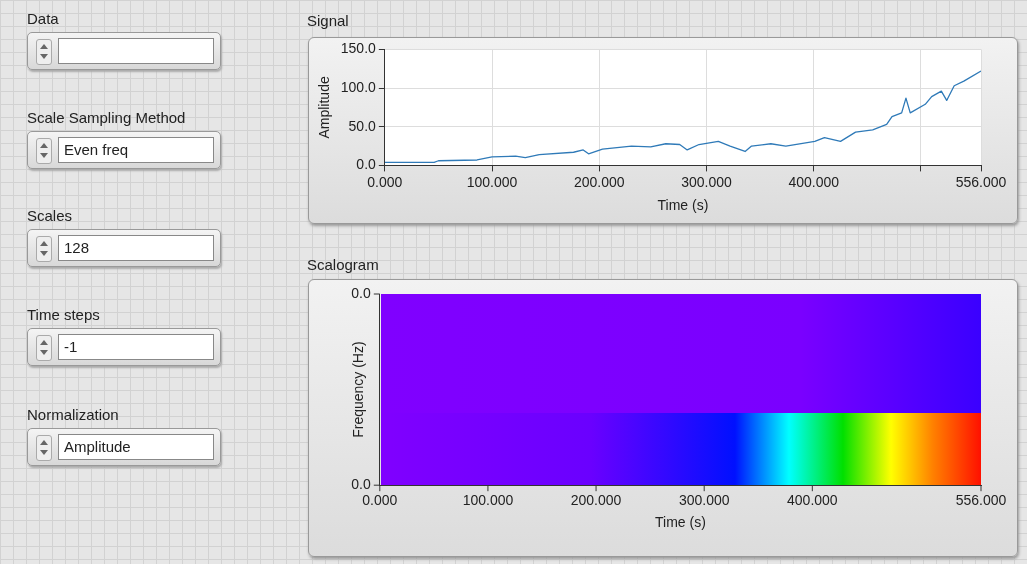 The height and width of the screenshot is (564, 1027). Describe the element at coordinates (707, 181) in the screenshot. I see `x-tick-label: 300.000` at that location.